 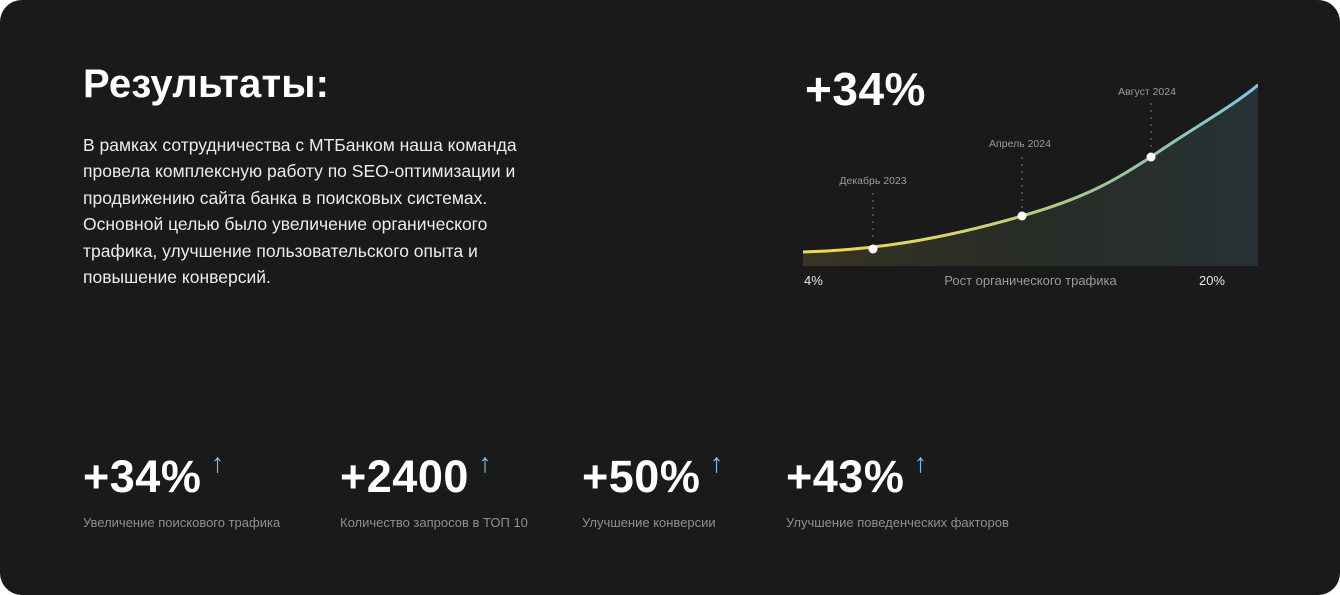 I want to click on stat-card-top10-queries: +2400 ↑ Количество запросов в ТОП 10, so click(x=434, y=489).